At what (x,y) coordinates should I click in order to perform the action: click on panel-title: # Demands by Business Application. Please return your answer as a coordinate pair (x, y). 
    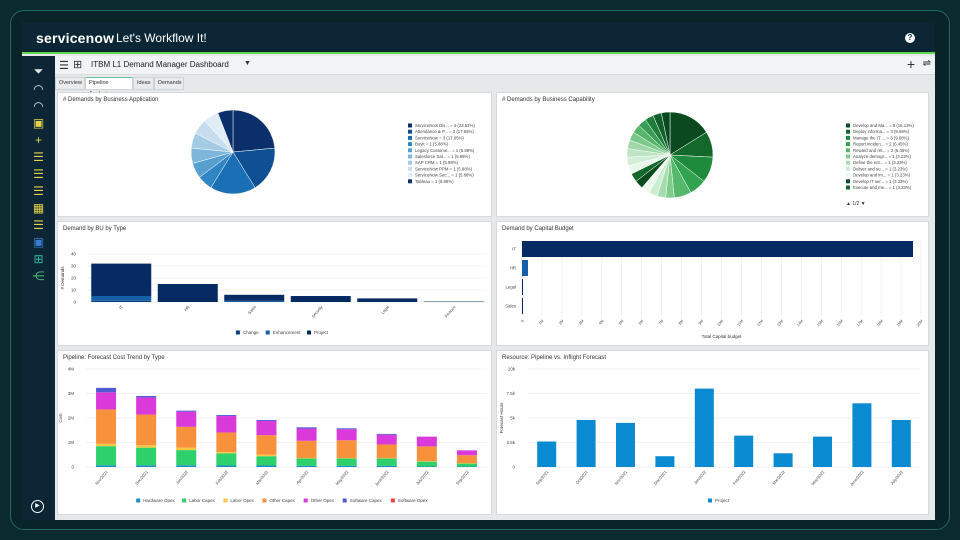
    Looking at the image, I should click on (111, 100).